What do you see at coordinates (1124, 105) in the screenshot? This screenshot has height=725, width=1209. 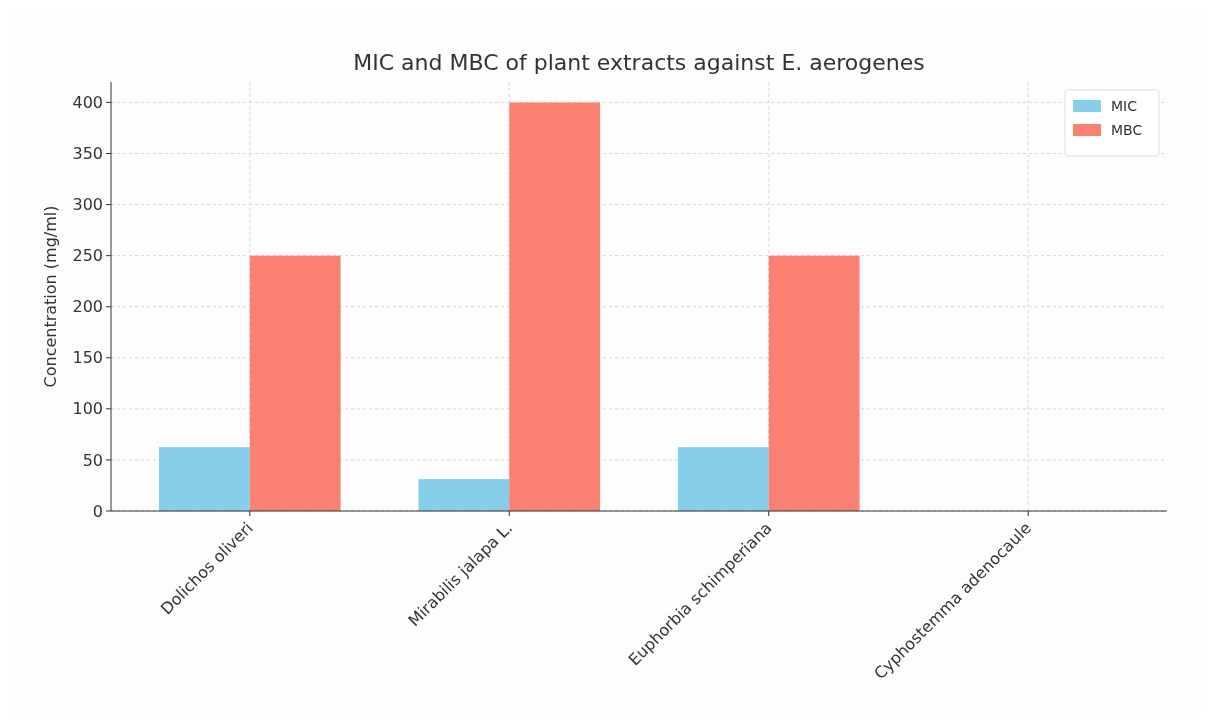 I see `legend-label: MIC` at bounding box center [1124, 105].